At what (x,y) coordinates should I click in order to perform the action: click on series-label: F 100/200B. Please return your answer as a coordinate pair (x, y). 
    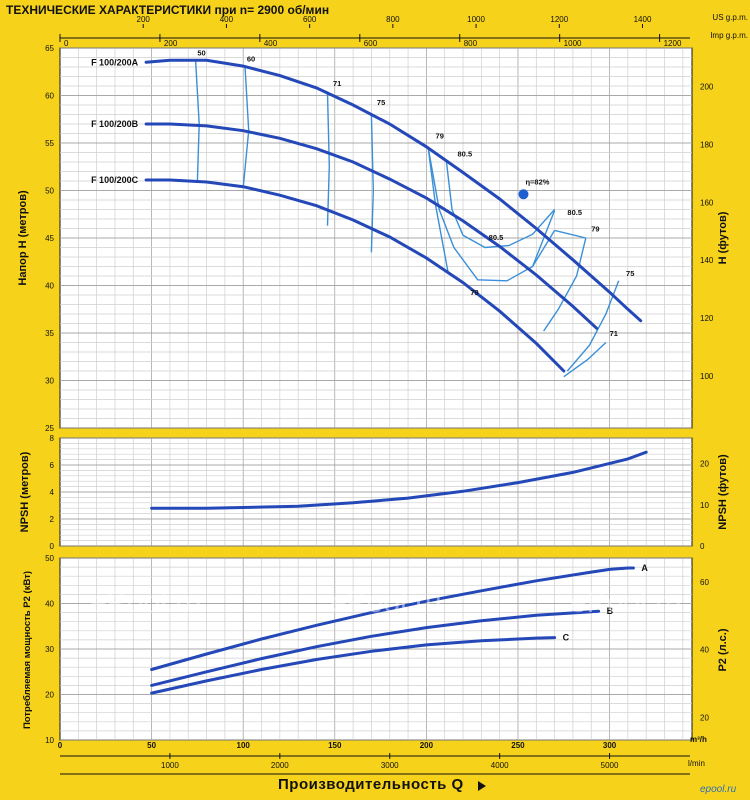
    Looking at the image, I should click on (115, 124).